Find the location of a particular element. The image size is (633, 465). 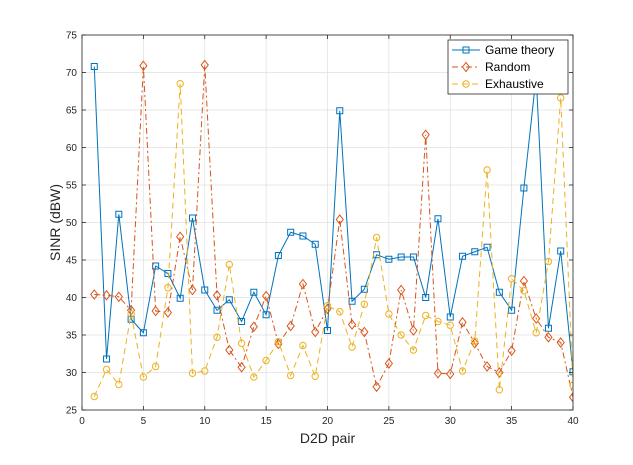

x-tick-label: 40 is located at coordinates (573, 421).